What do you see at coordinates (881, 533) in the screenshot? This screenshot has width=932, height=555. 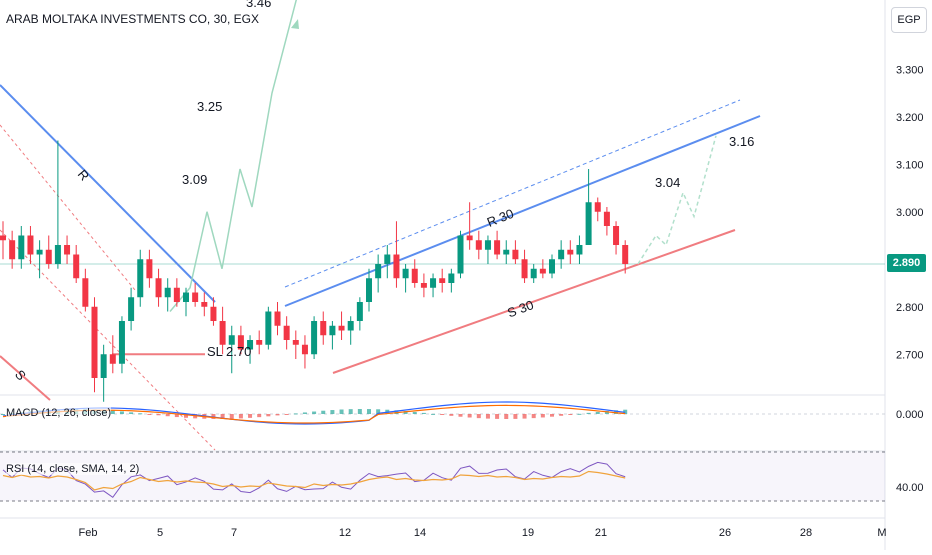 I see `time-tick-label: M` at bounding box center [881, 533].